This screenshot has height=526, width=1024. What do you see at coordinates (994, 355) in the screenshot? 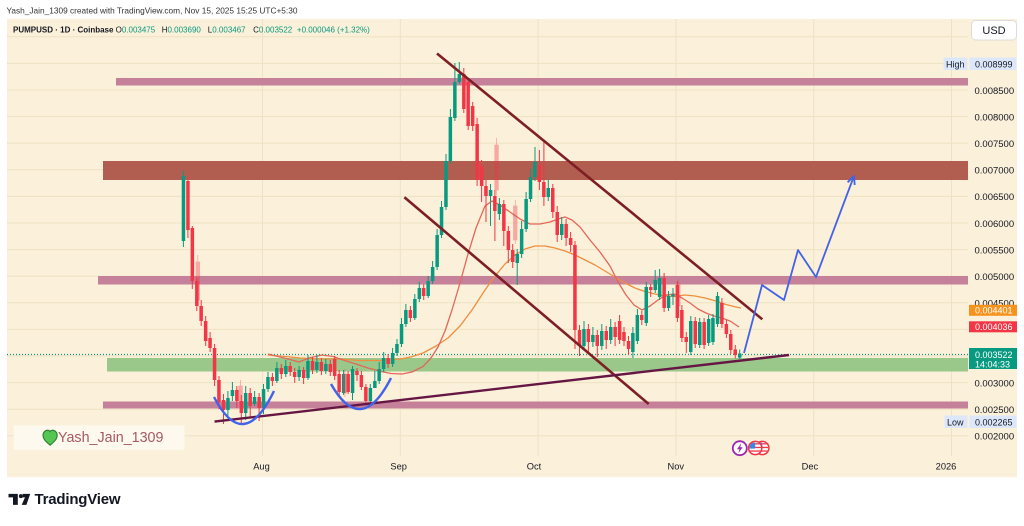
I see `svg-text: 0.003522` at bounding box center [994, 355].